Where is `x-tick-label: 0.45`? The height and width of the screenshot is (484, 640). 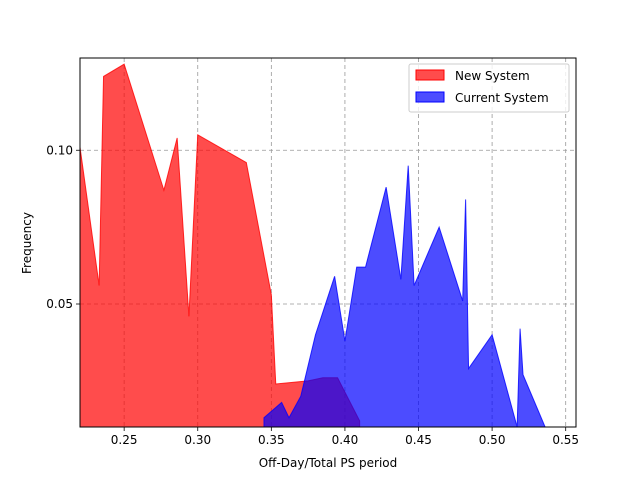 x-tick-label: 0.45 is located at coordinates (418, 440).